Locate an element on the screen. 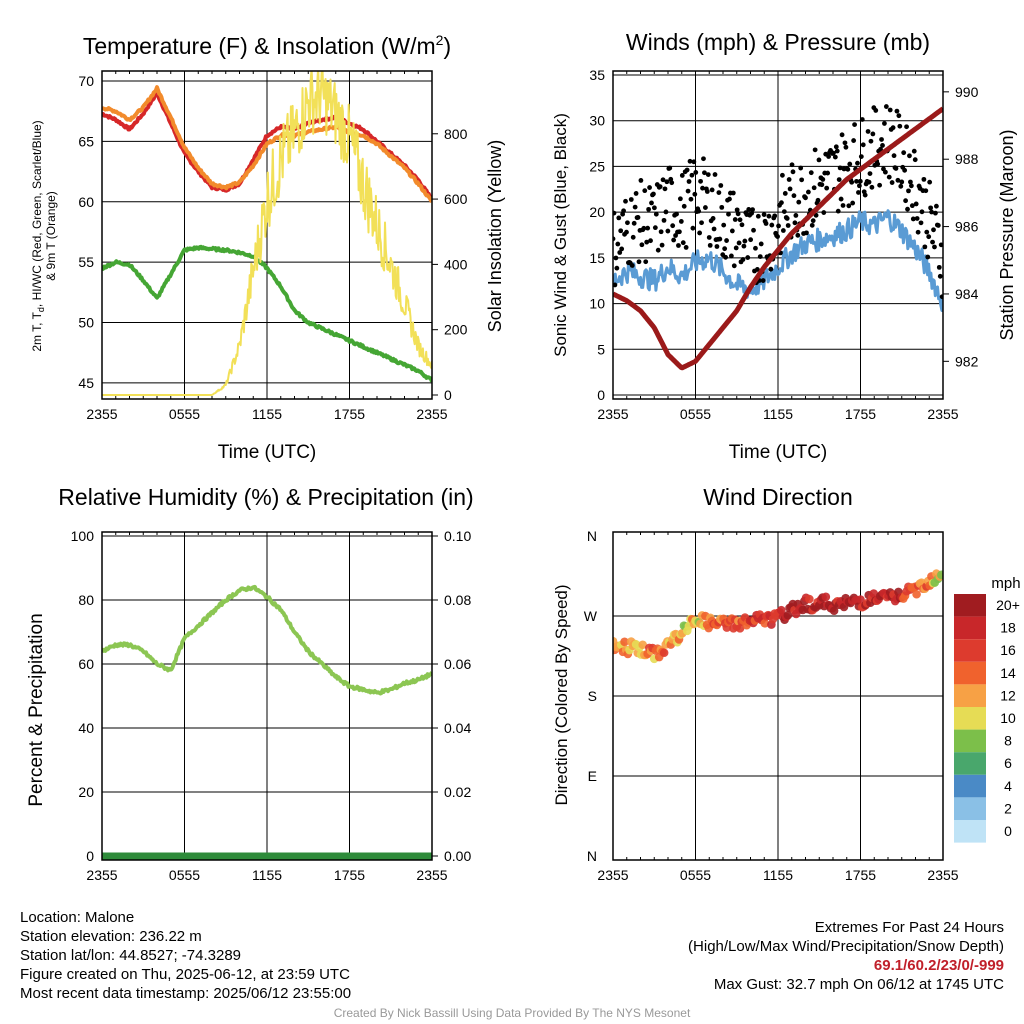 Image resolution: width=1024 pixels, height=1024 pixels. wind-direction-title: Wind Direction is located at coordinates (778, 497).